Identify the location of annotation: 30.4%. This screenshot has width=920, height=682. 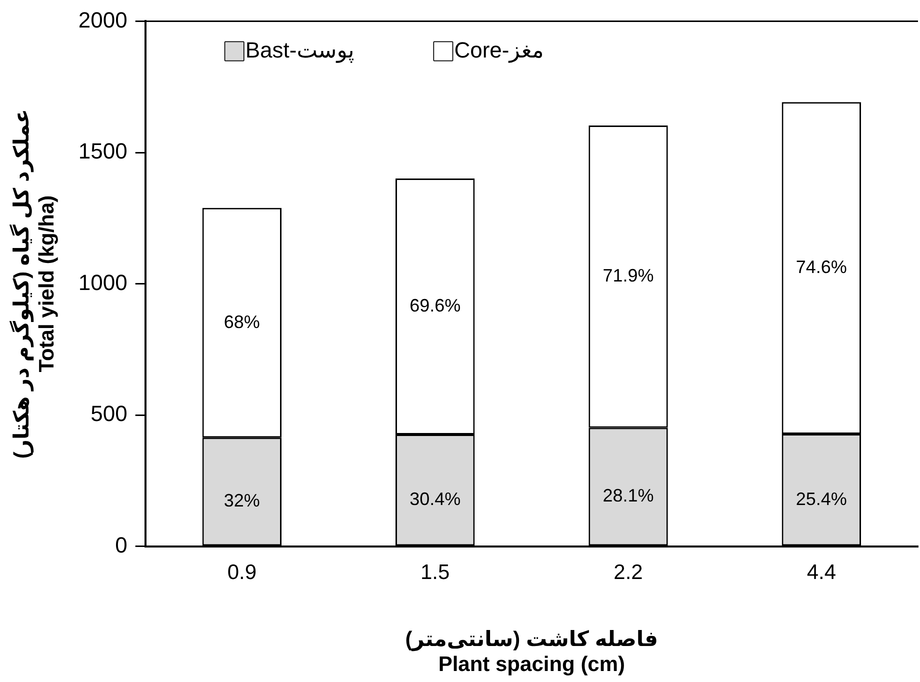
(435, 499).